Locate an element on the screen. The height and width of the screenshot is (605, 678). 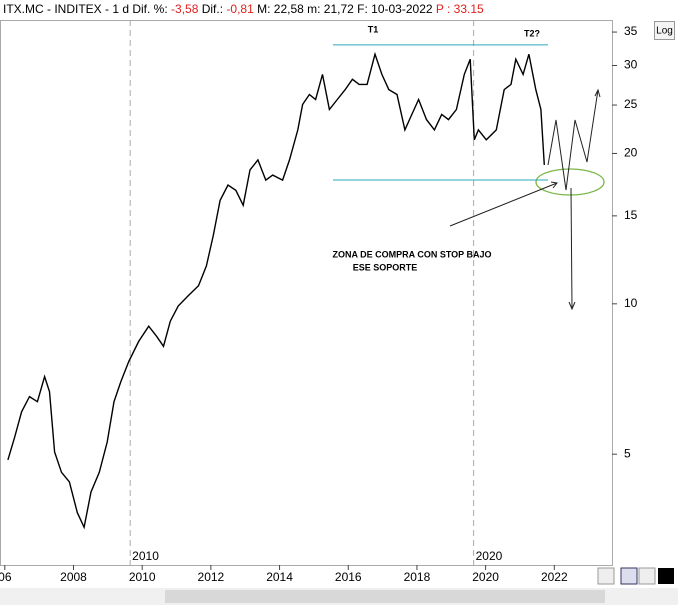
annotation: ZONA DE COMPRA CON STOP BAJO is located at coordinates (411, 254).